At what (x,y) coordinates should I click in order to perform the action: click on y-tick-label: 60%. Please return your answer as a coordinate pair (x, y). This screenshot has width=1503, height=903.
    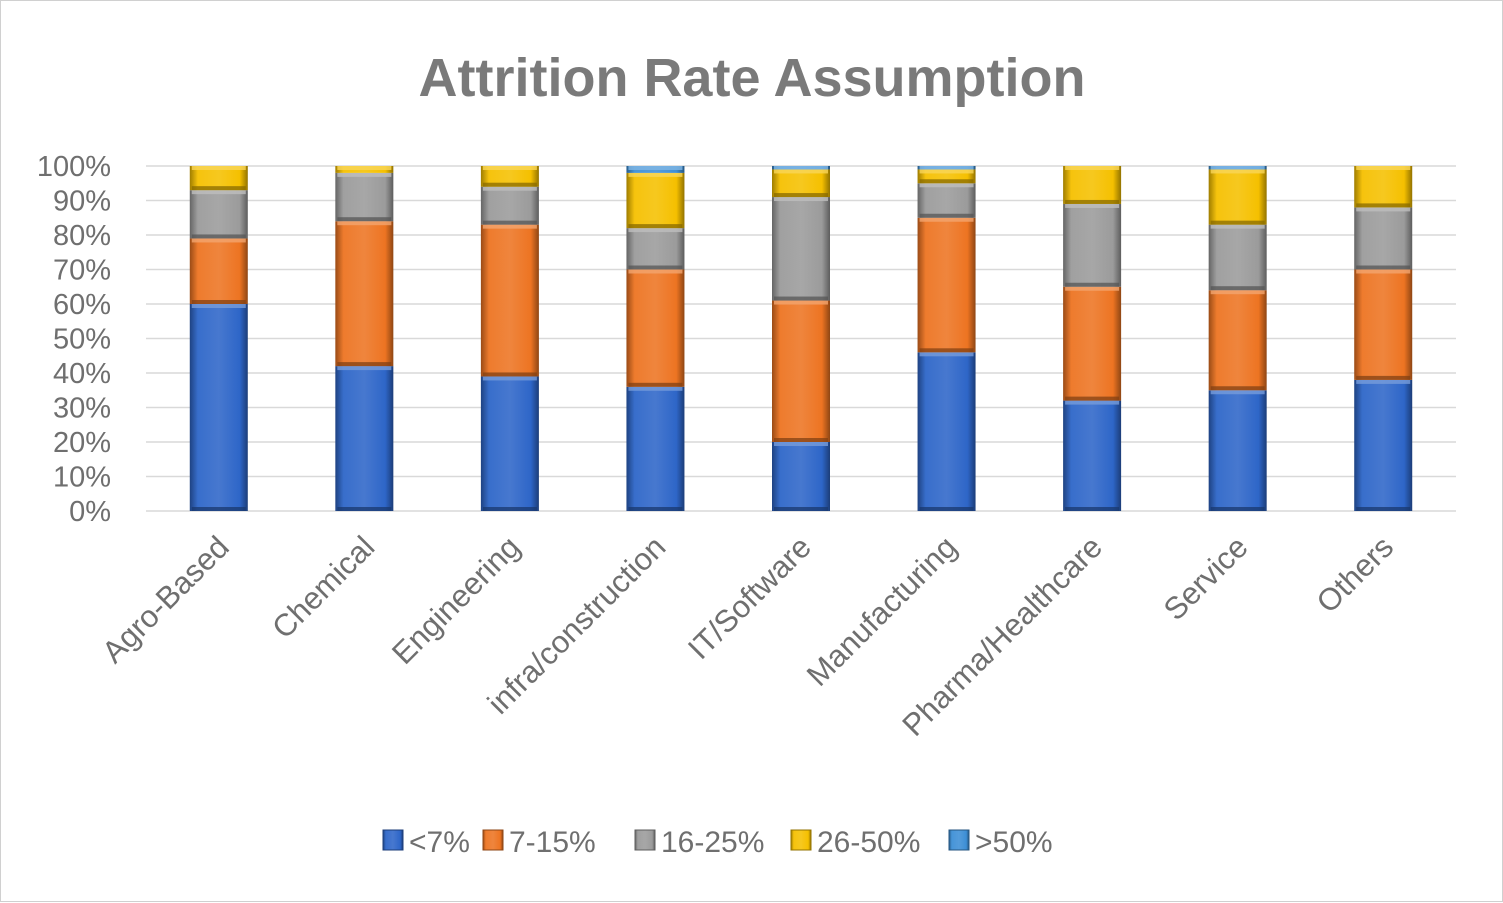
    Looking at the image, I should click on (82, 305).